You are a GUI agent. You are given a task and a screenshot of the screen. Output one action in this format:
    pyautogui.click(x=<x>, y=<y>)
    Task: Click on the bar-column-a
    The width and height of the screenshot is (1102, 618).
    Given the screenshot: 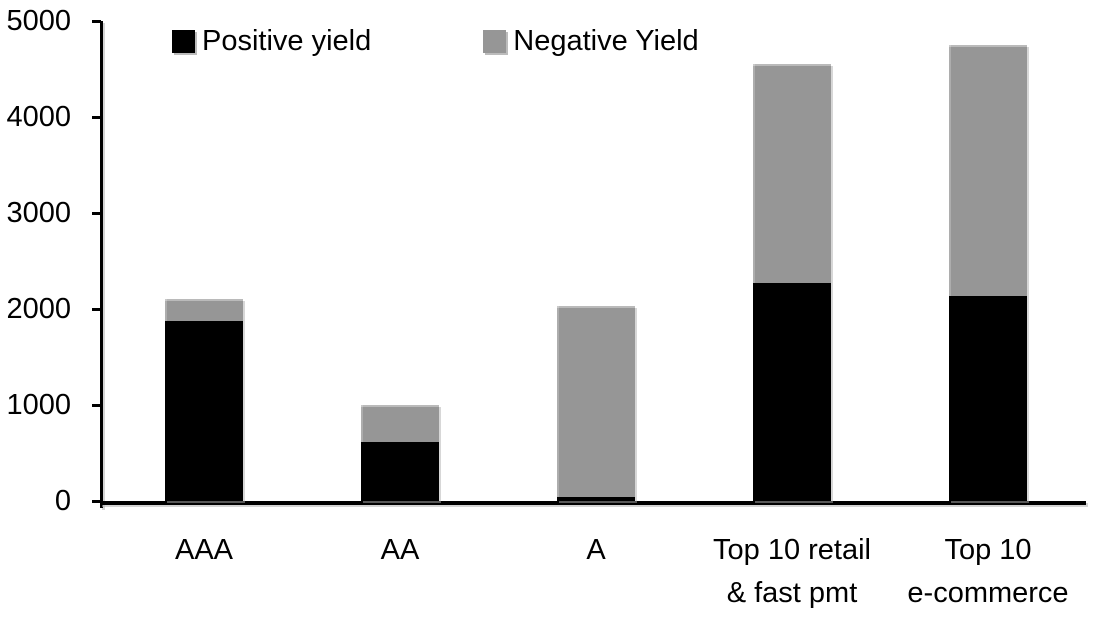 What is the action you would take?
    pyautogui.click(x=596, y=403)
    